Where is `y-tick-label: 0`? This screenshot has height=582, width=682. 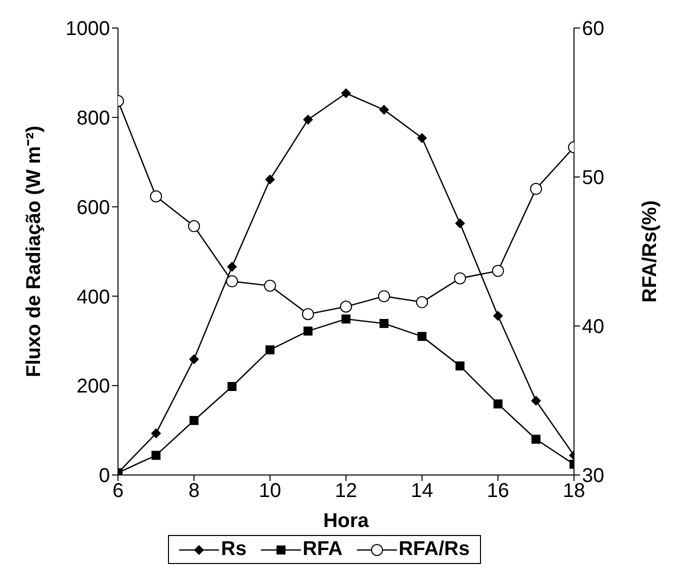 y-tick-label: 0 is located at coordinates (104, 476).